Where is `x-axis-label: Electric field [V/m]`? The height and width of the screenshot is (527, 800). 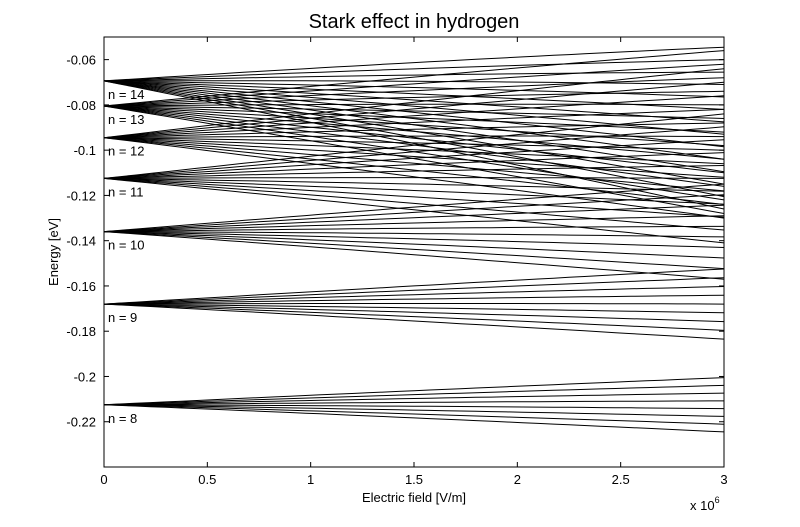
x-axis-label: Electric field [V/m] is located at coordinates (414, 497).